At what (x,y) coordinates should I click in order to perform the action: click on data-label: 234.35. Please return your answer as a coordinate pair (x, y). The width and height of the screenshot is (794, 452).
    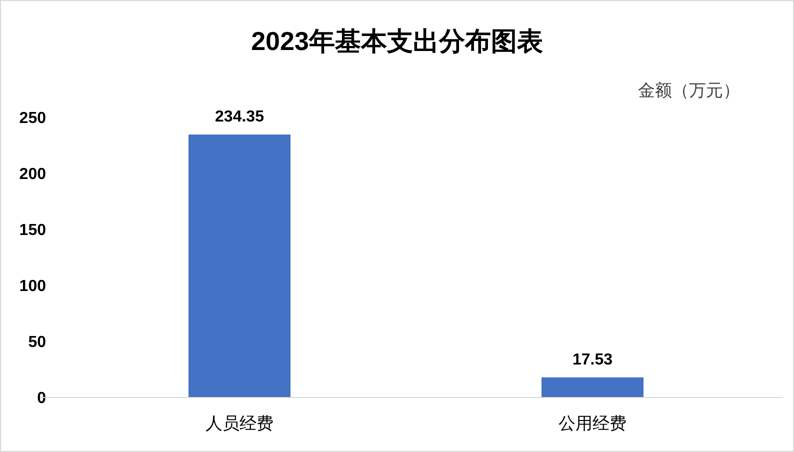
    Looking at the image, I should click on (239, 117).